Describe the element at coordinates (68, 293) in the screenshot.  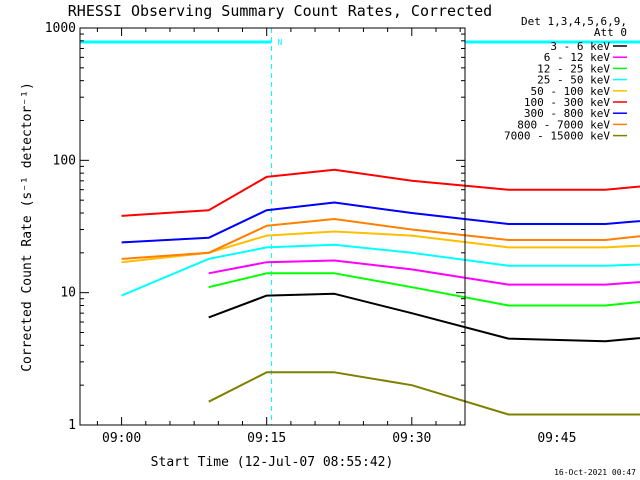
I see `y-tick-label: 10` at that location.